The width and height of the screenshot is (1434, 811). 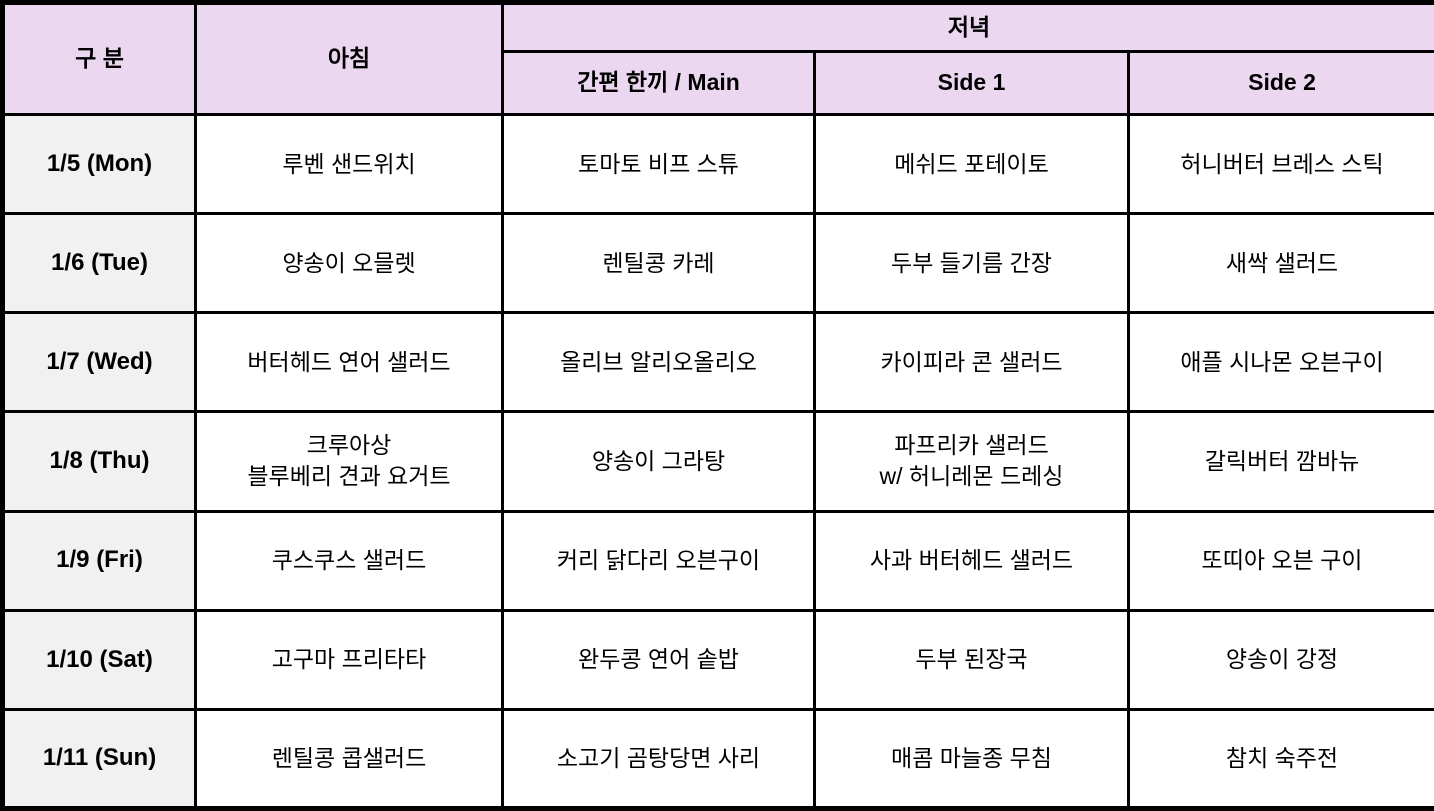 I want to click on day-cell: 1/10 (Sat), so click(x=99, y=659).